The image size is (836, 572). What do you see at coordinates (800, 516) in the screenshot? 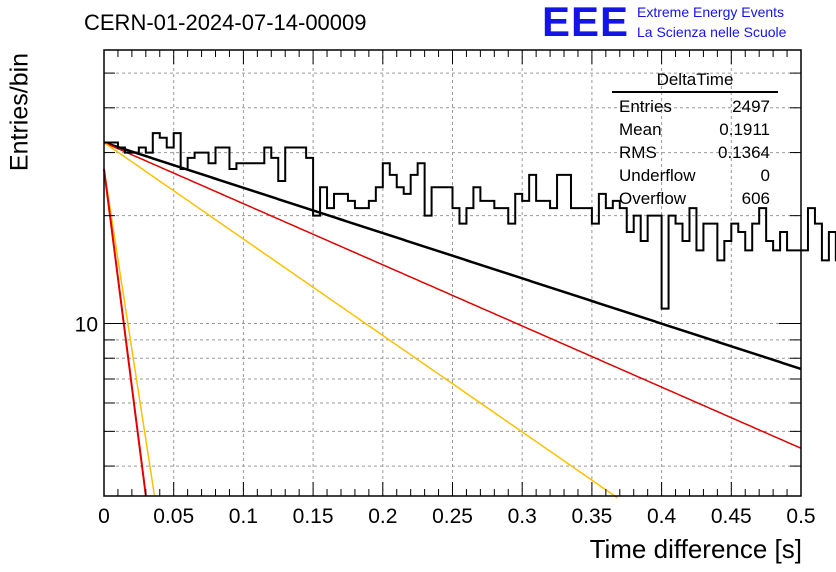
I see `x-tick-label: 0.5` at bounding box center [800, 516].